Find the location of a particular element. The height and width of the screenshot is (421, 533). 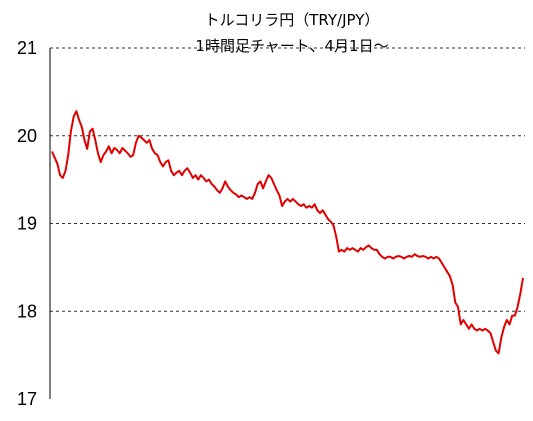

y-tick-label: 18 is located at coordinates (27, 311).